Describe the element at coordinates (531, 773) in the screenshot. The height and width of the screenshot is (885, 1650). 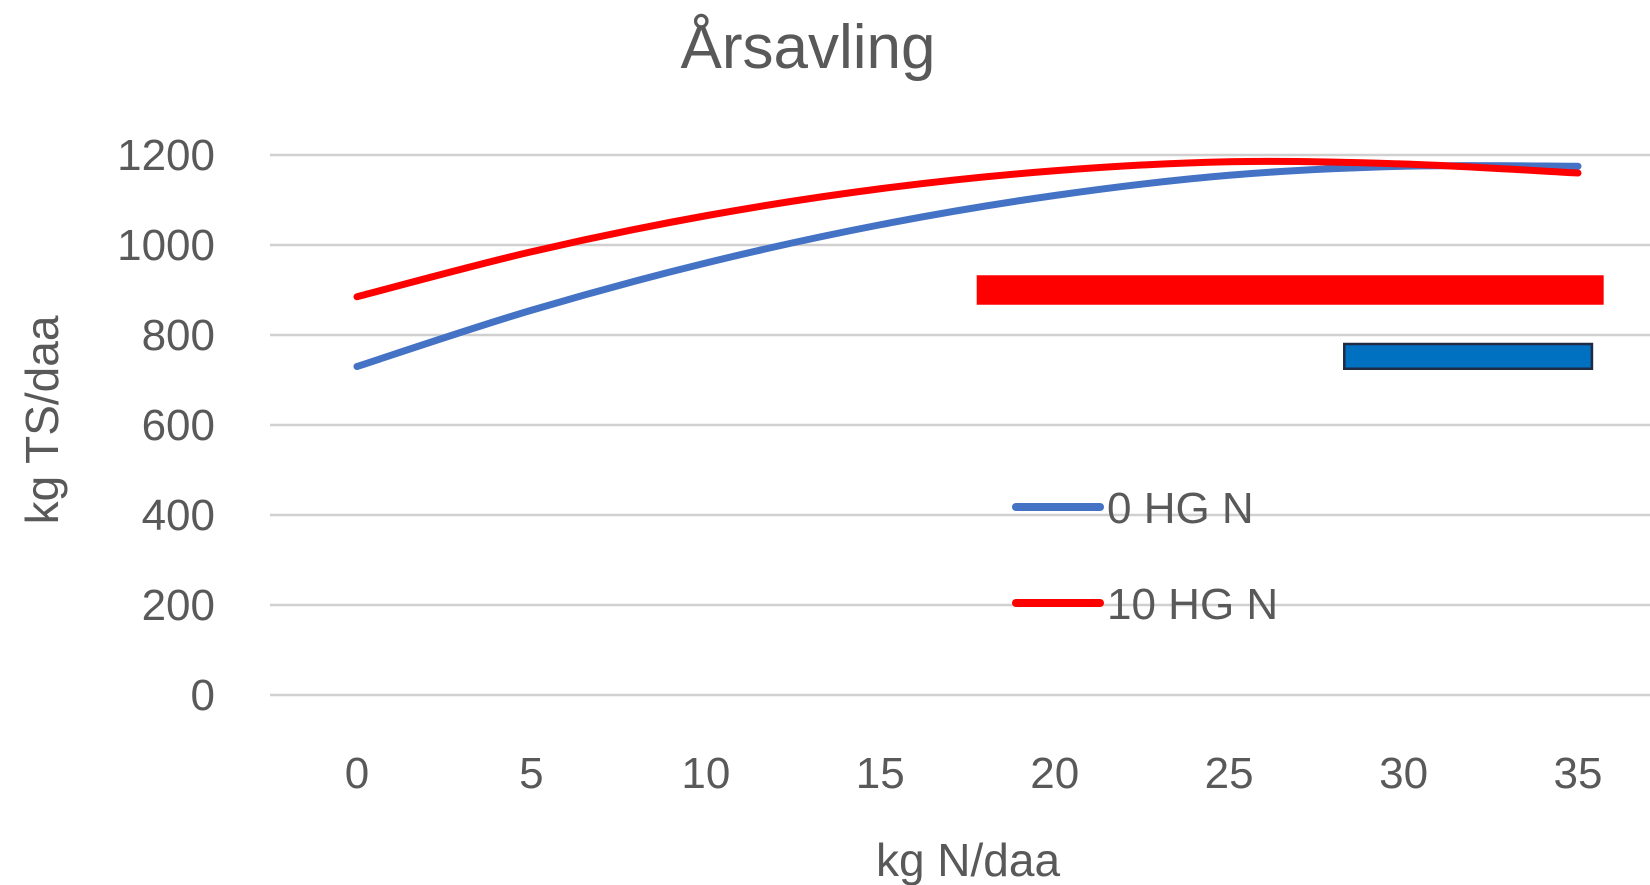
I see `x-tick-label: 5` at that location.